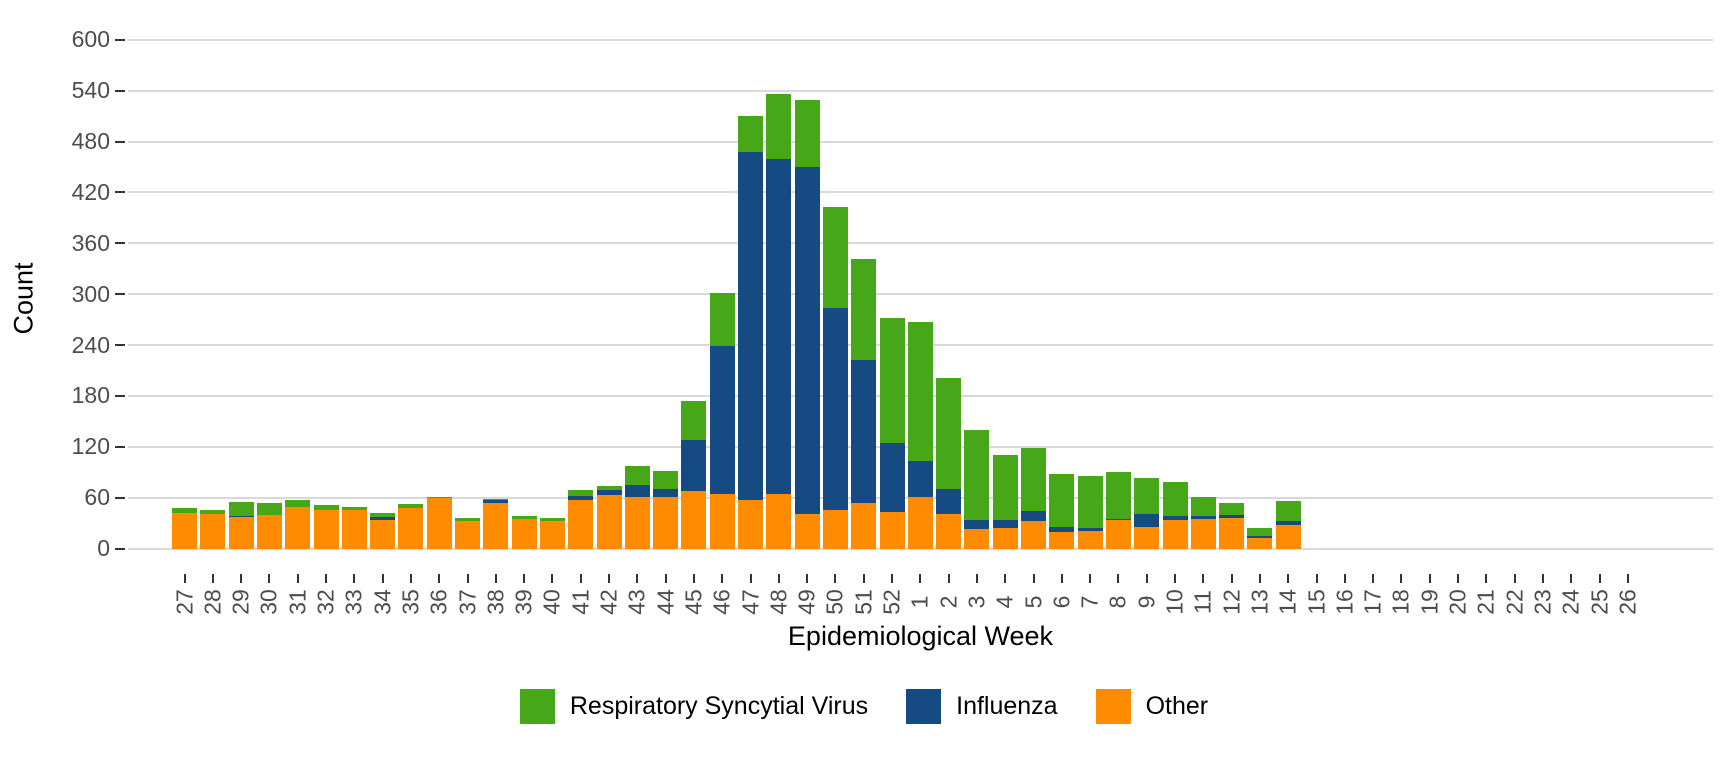  What do you see at coordinates (1259, 602) in the screenshot?
I see `x-tick-label-13: 13` at bounding box center [1259, 602].